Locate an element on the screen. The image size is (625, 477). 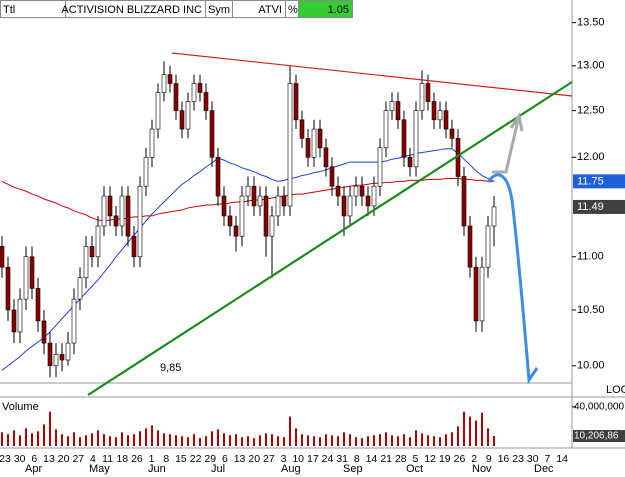
header-text: 1.05 is located at coordinates (338, 10).